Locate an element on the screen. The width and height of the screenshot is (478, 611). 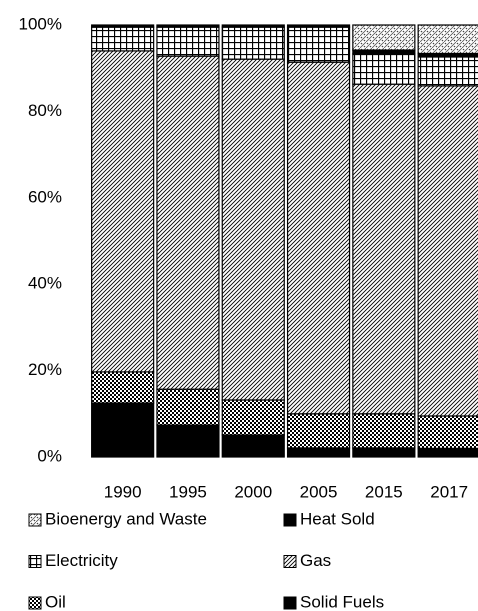
x-tick-label: 2000 is located at coordinates (253, 491).